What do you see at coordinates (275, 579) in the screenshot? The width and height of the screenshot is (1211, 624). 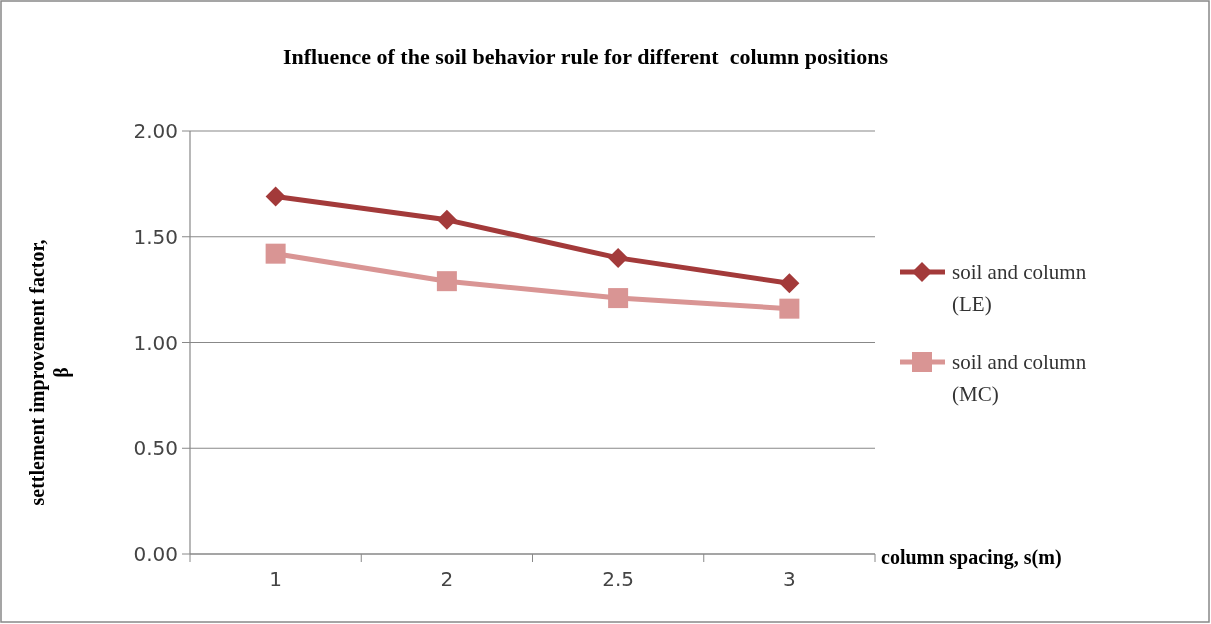 I see `x-tick-label: 1` at bounding box center [275, 579].